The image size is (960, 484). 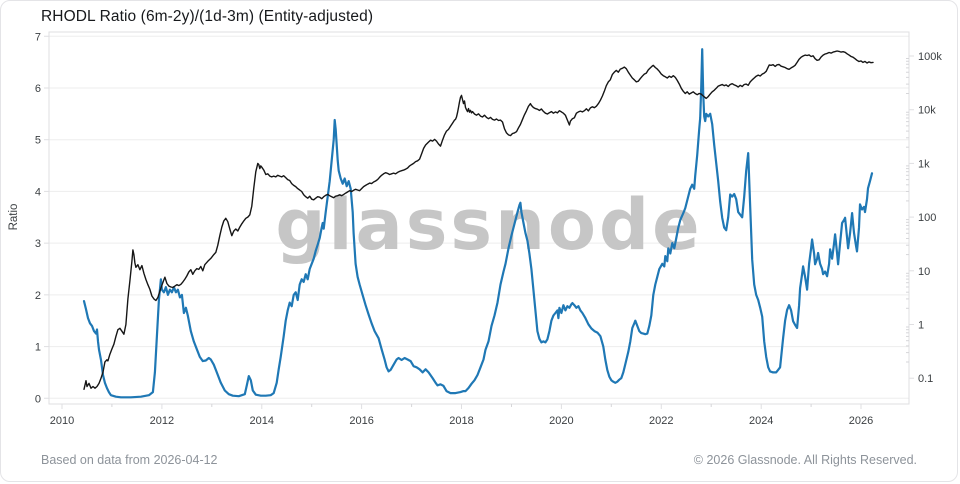 What do you see at coordinates (927, 218) in the screenshot?
I see `right-axis-tick-label: 100` at bounding box center [927, 218].